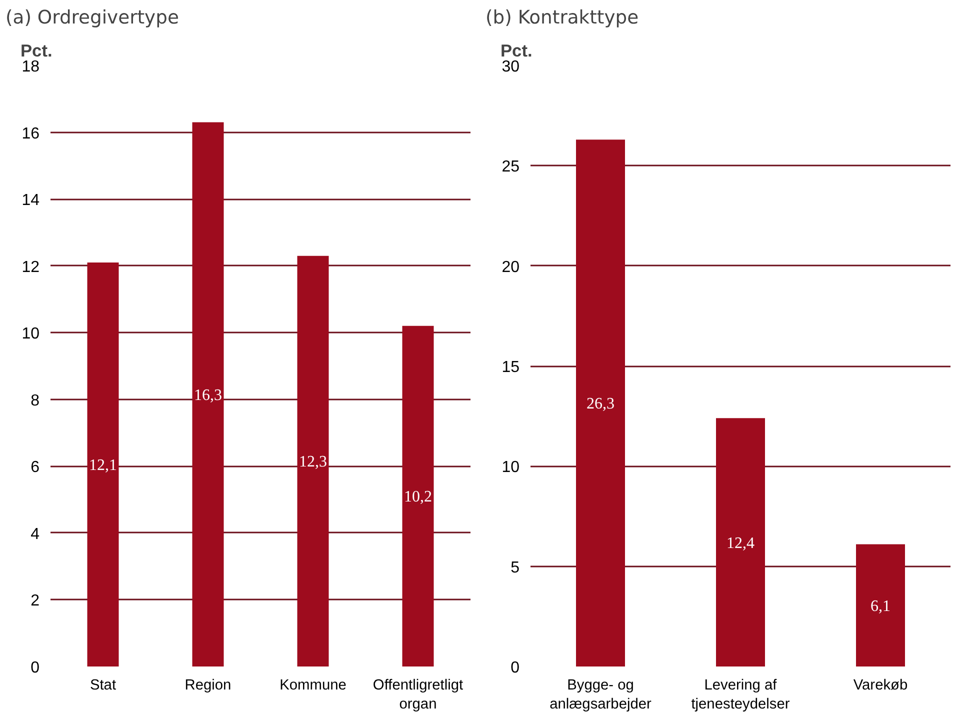 The height and width of the screenshot is (724, 971). What do you see at coordinates (31, 201) in the screenshot?
I see `y-tick-label: 14` at bounding box center [31, 201].